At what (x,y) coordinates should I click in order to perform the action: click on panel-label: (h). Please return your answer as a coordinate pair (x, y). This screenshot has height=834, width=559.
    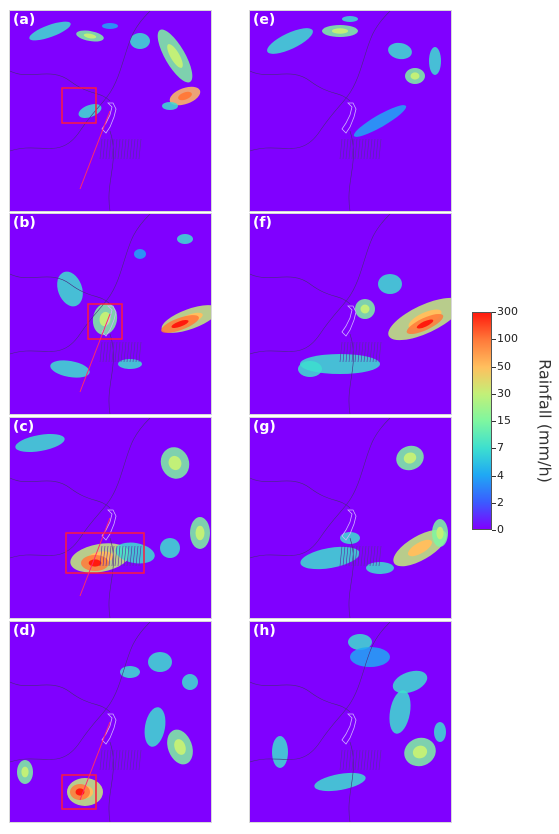
    Looking at the image, I should click on (264, 631).